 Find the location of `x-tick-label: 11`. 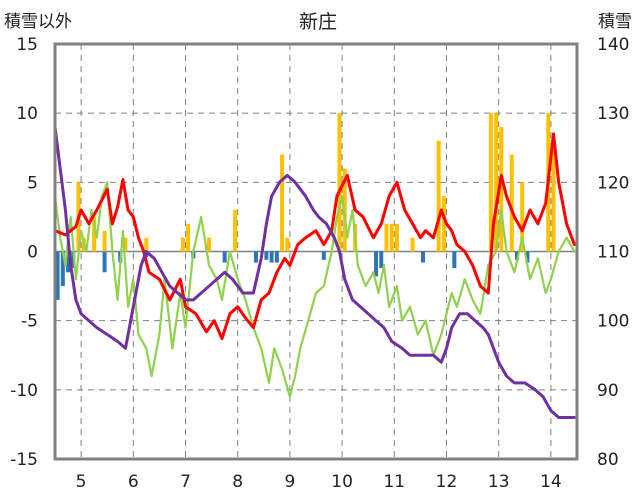

x-tick-label: 11 is located at coordinates (394, 482).